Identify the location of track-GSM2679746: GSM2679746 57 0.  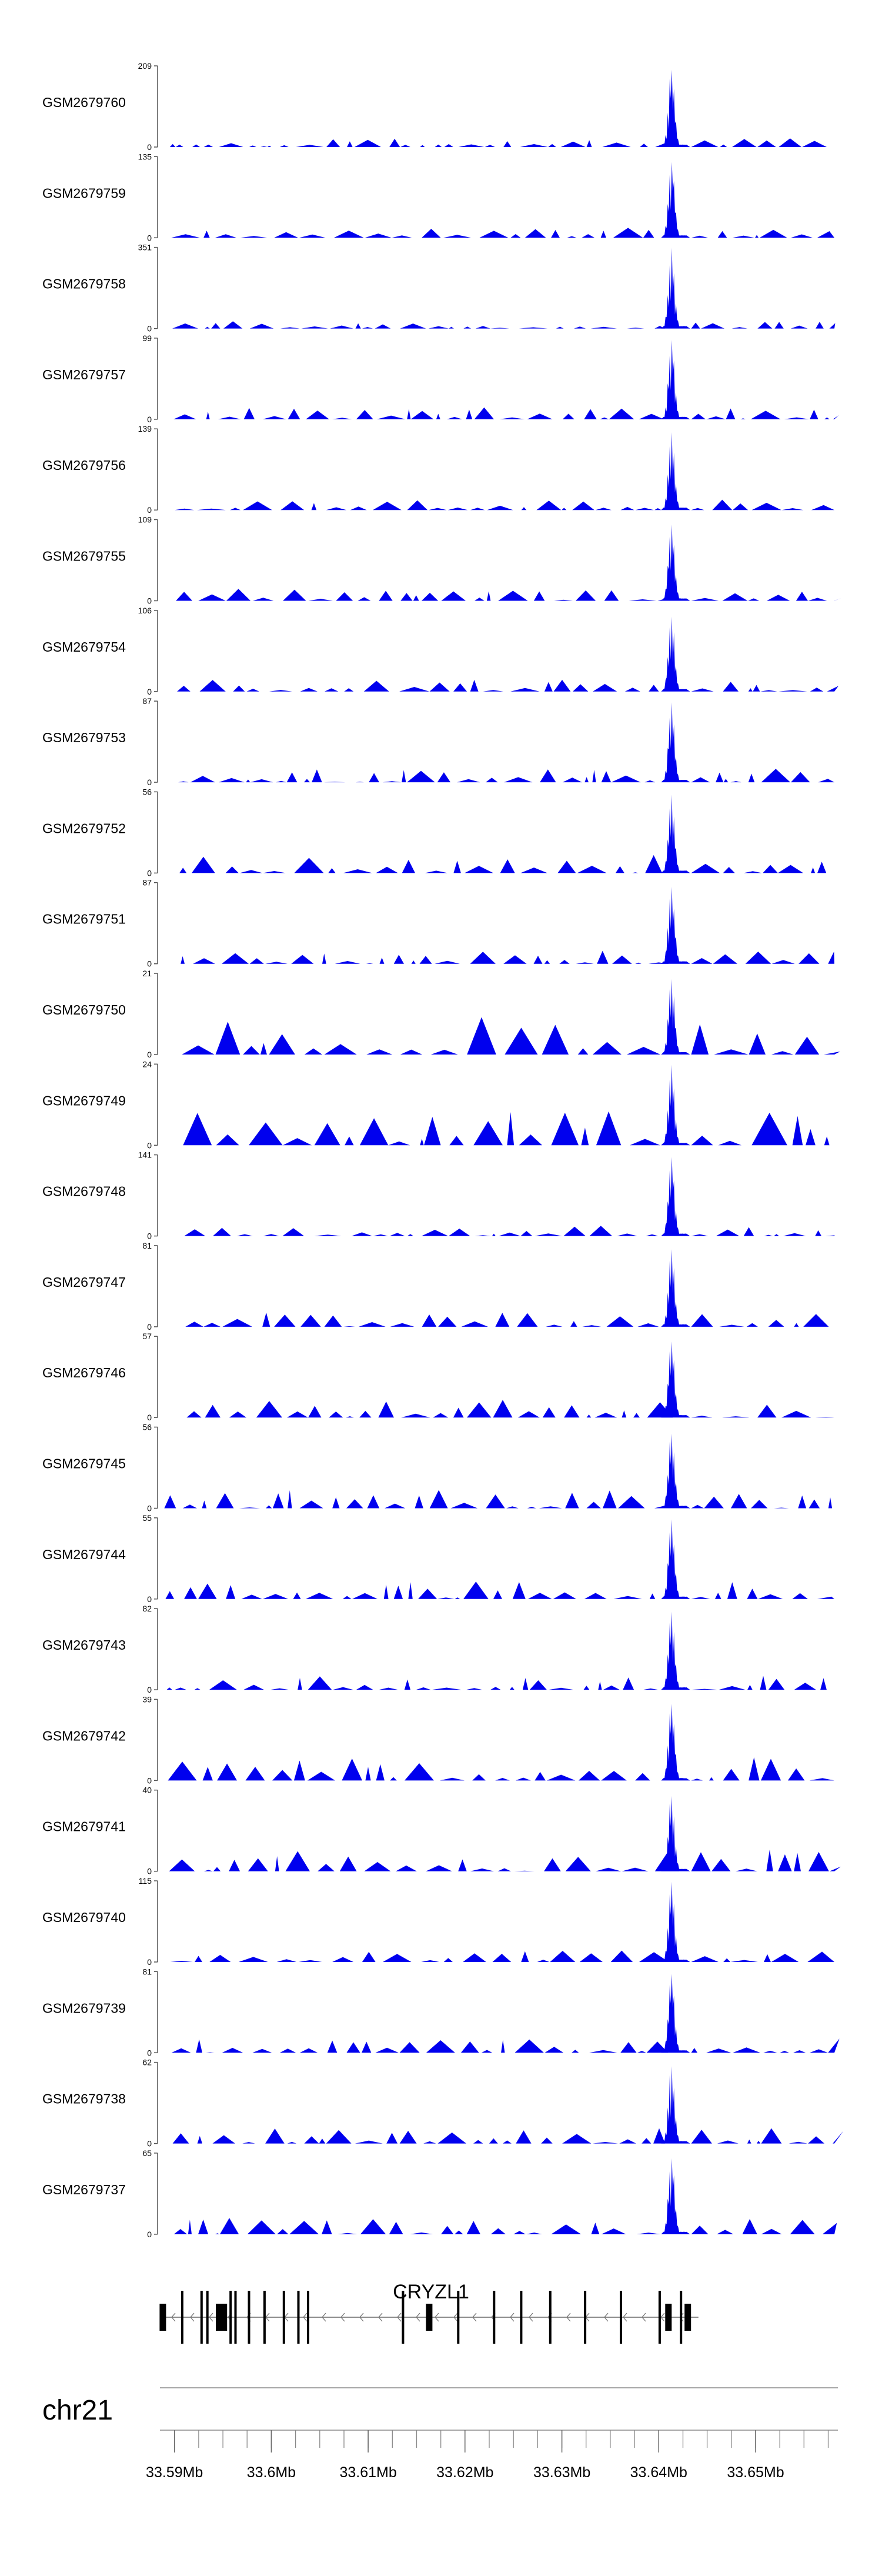
(440, 1377).